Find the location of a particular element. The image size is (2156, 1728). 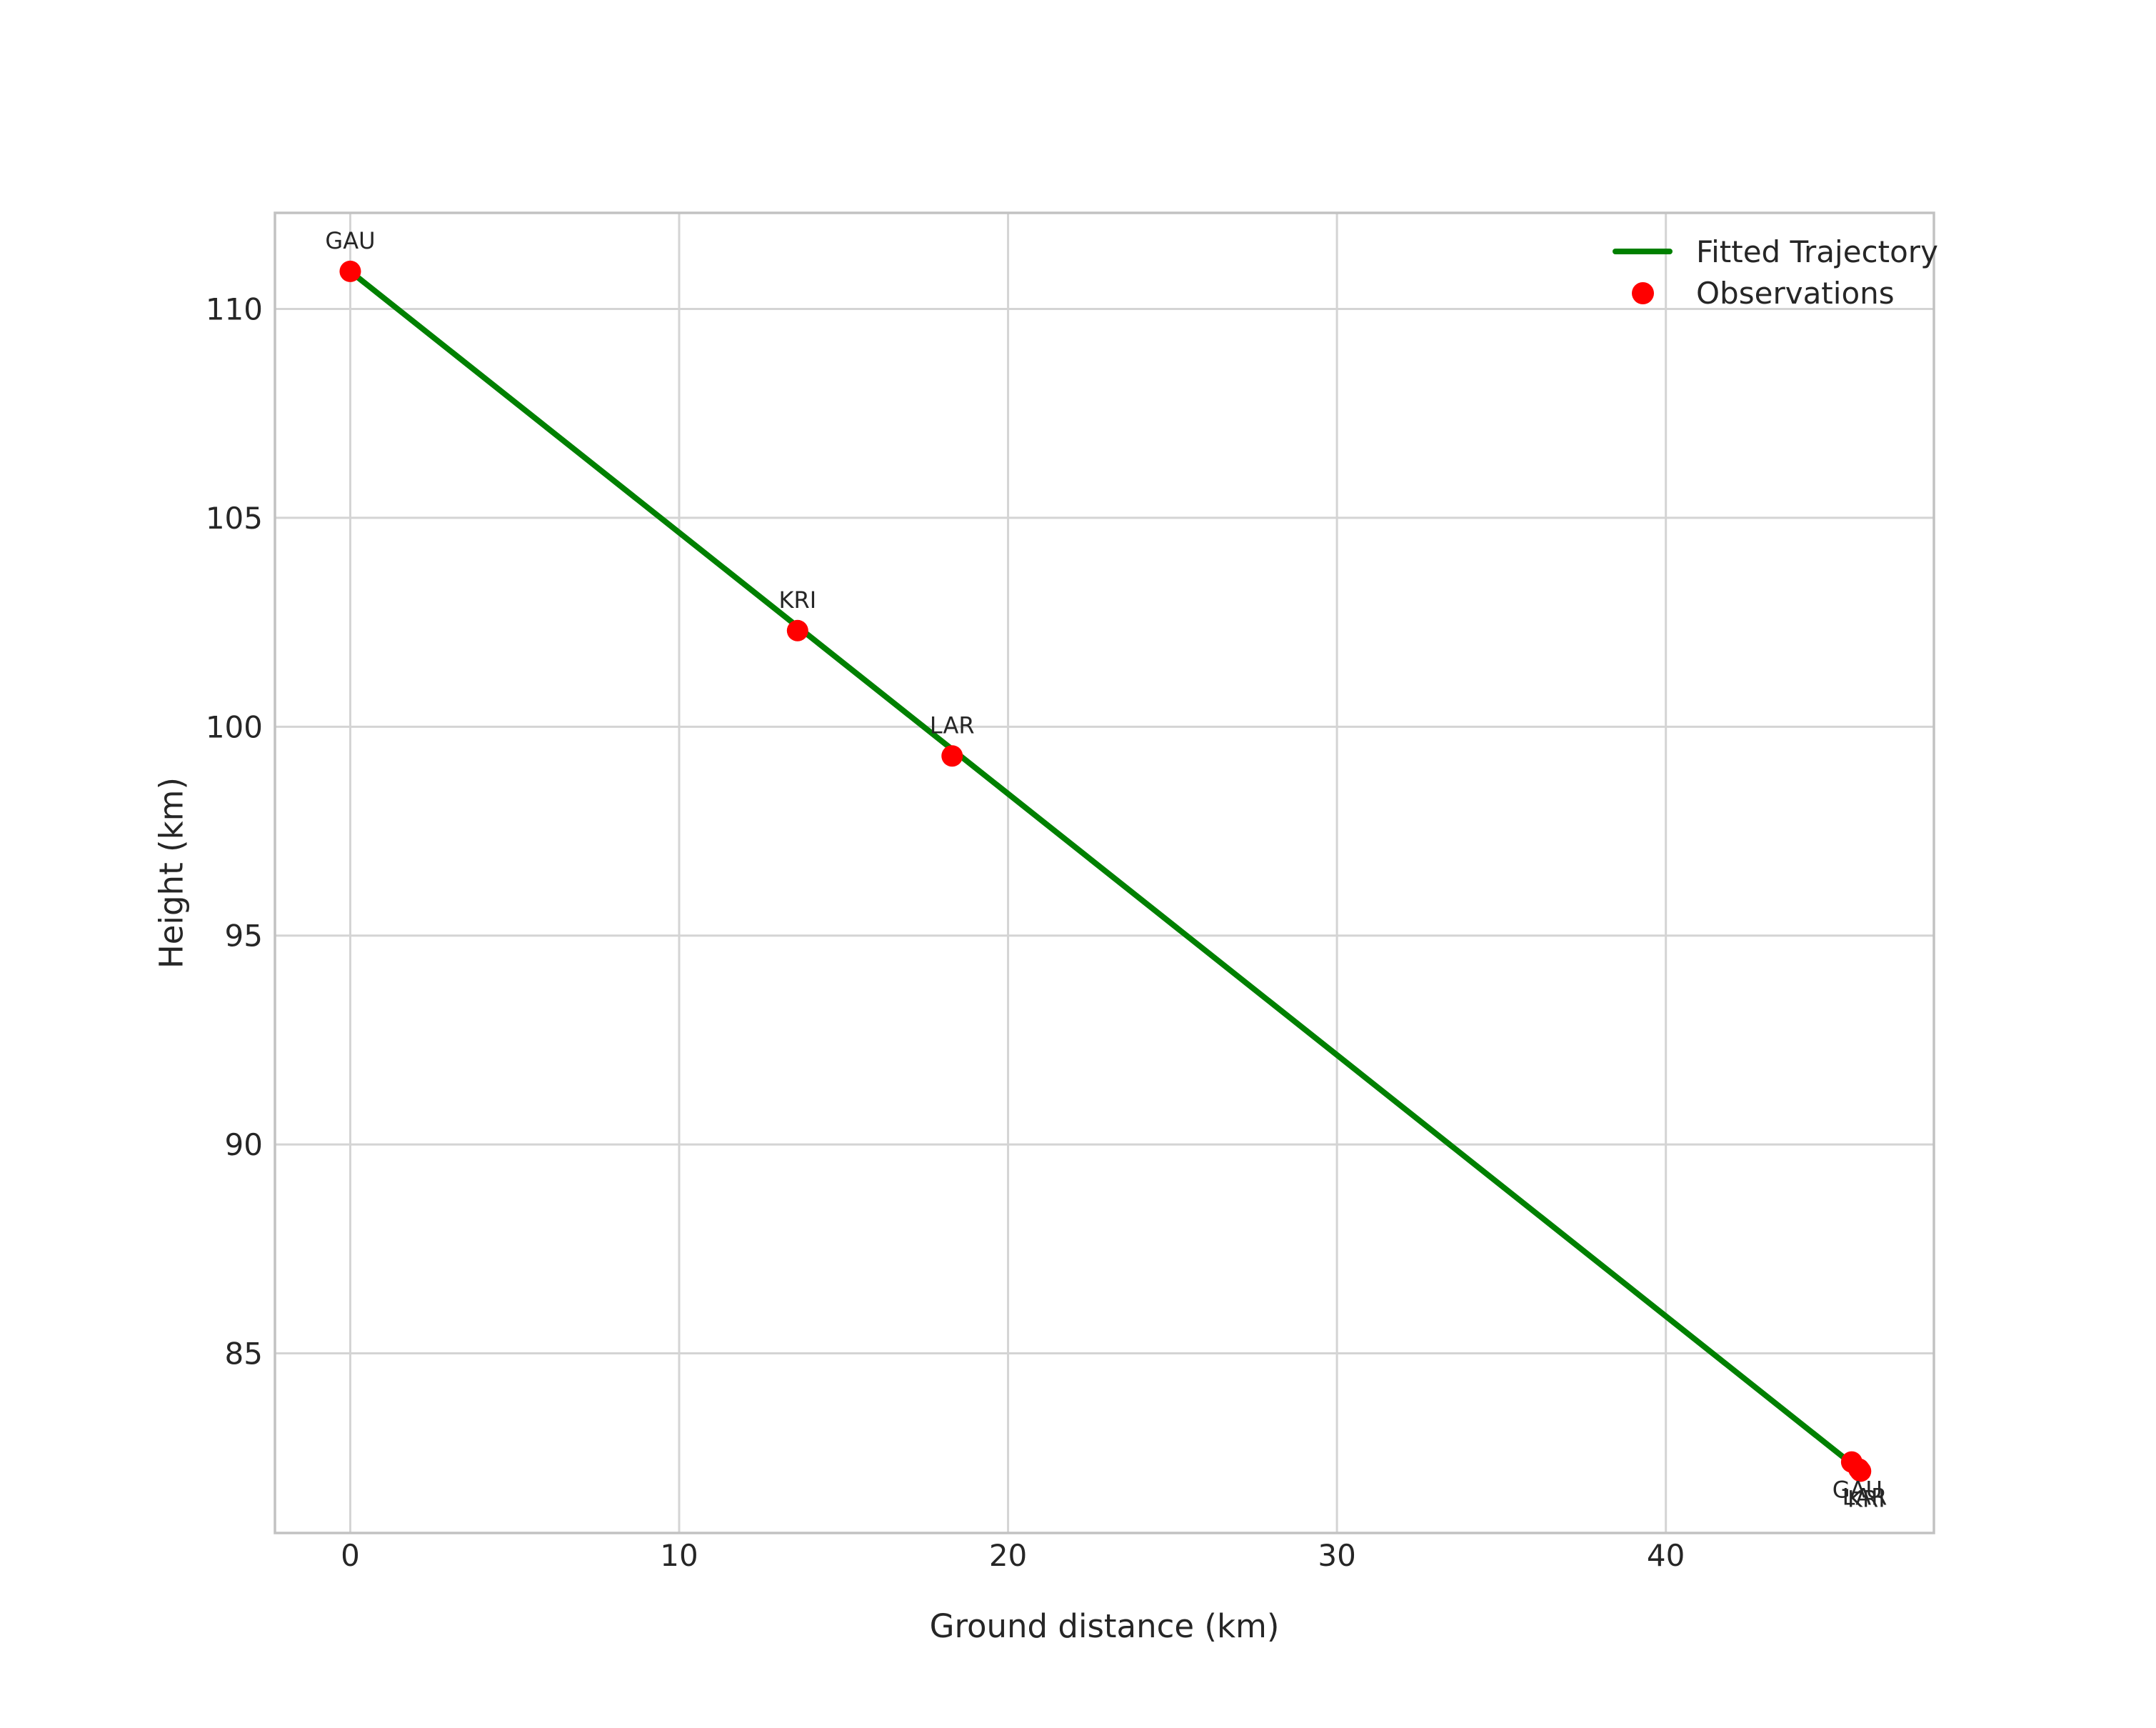

svg-text: 10 is located at coordinates (679, 1555).